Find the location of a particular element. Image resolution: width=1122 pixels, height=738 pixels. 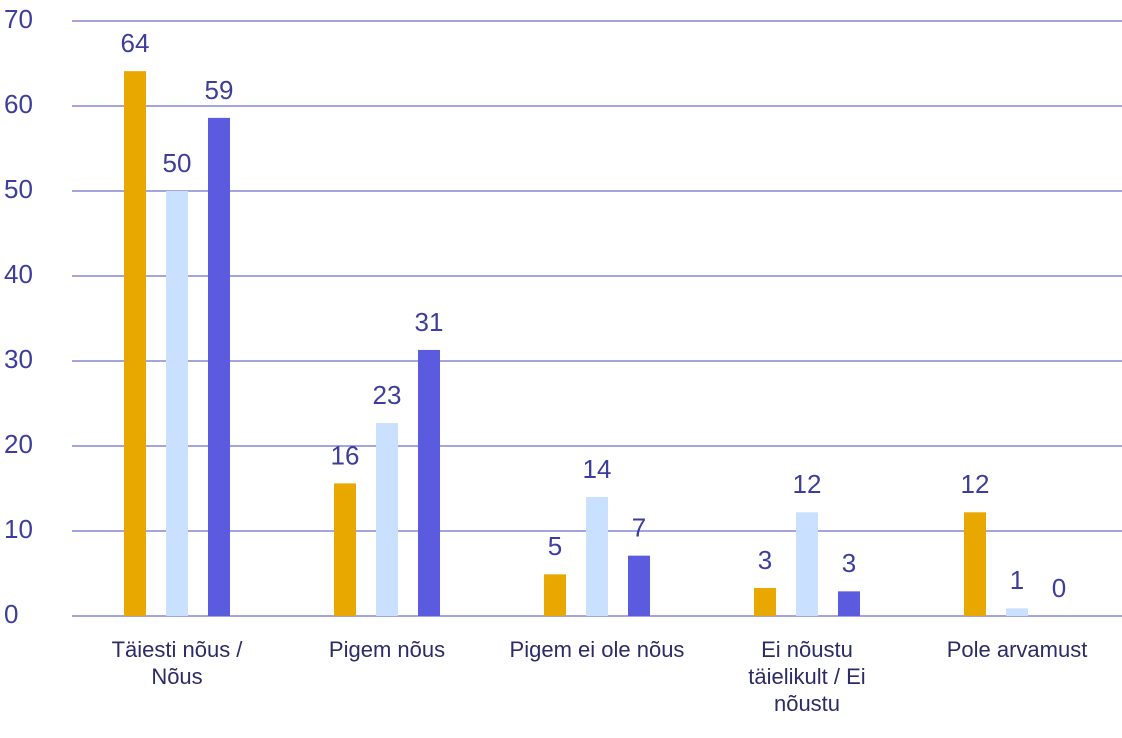

data-label: 1 is located at coordinates (1017, 580).